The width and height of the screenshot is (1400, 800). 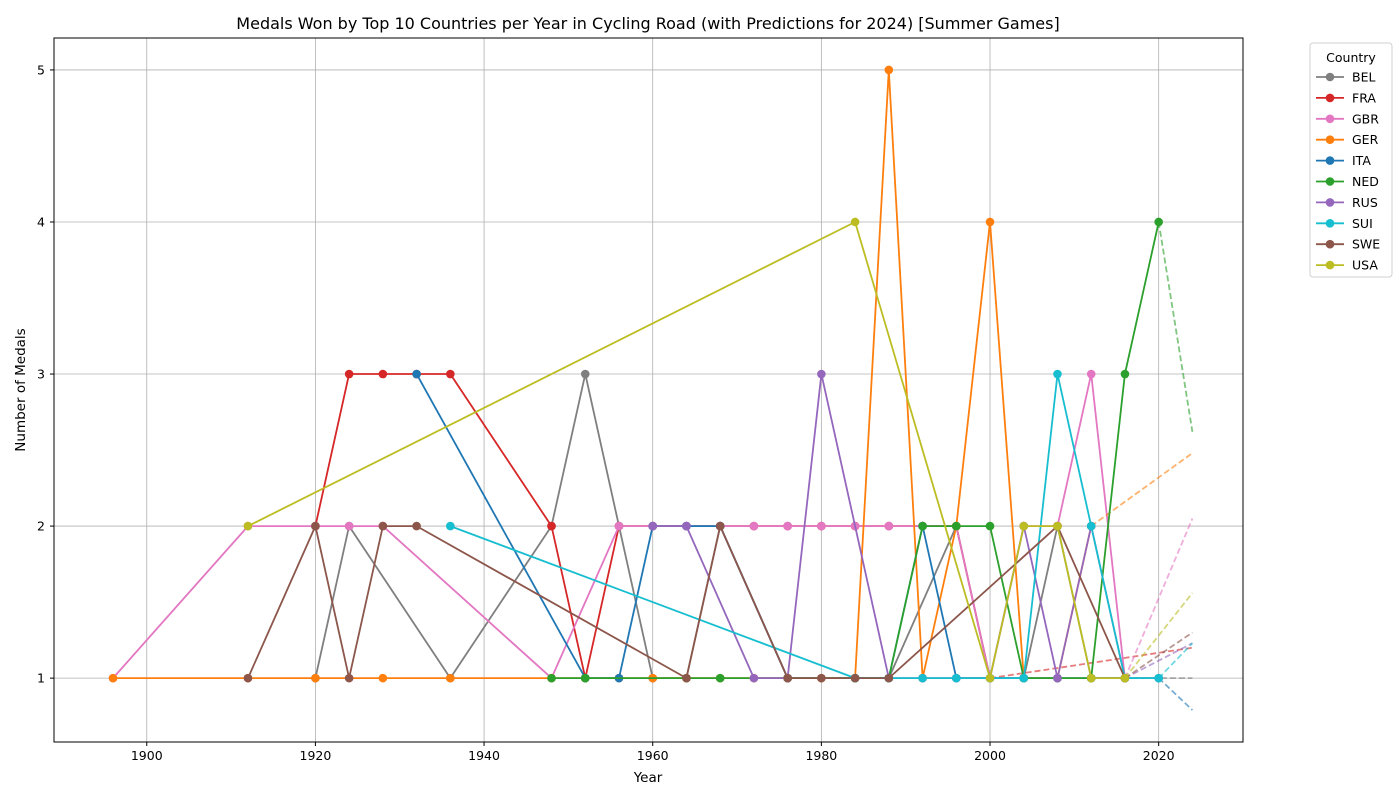 I want to click on y-axis-ticks: 1 2 3 4 5, so click(x=45, y=374).